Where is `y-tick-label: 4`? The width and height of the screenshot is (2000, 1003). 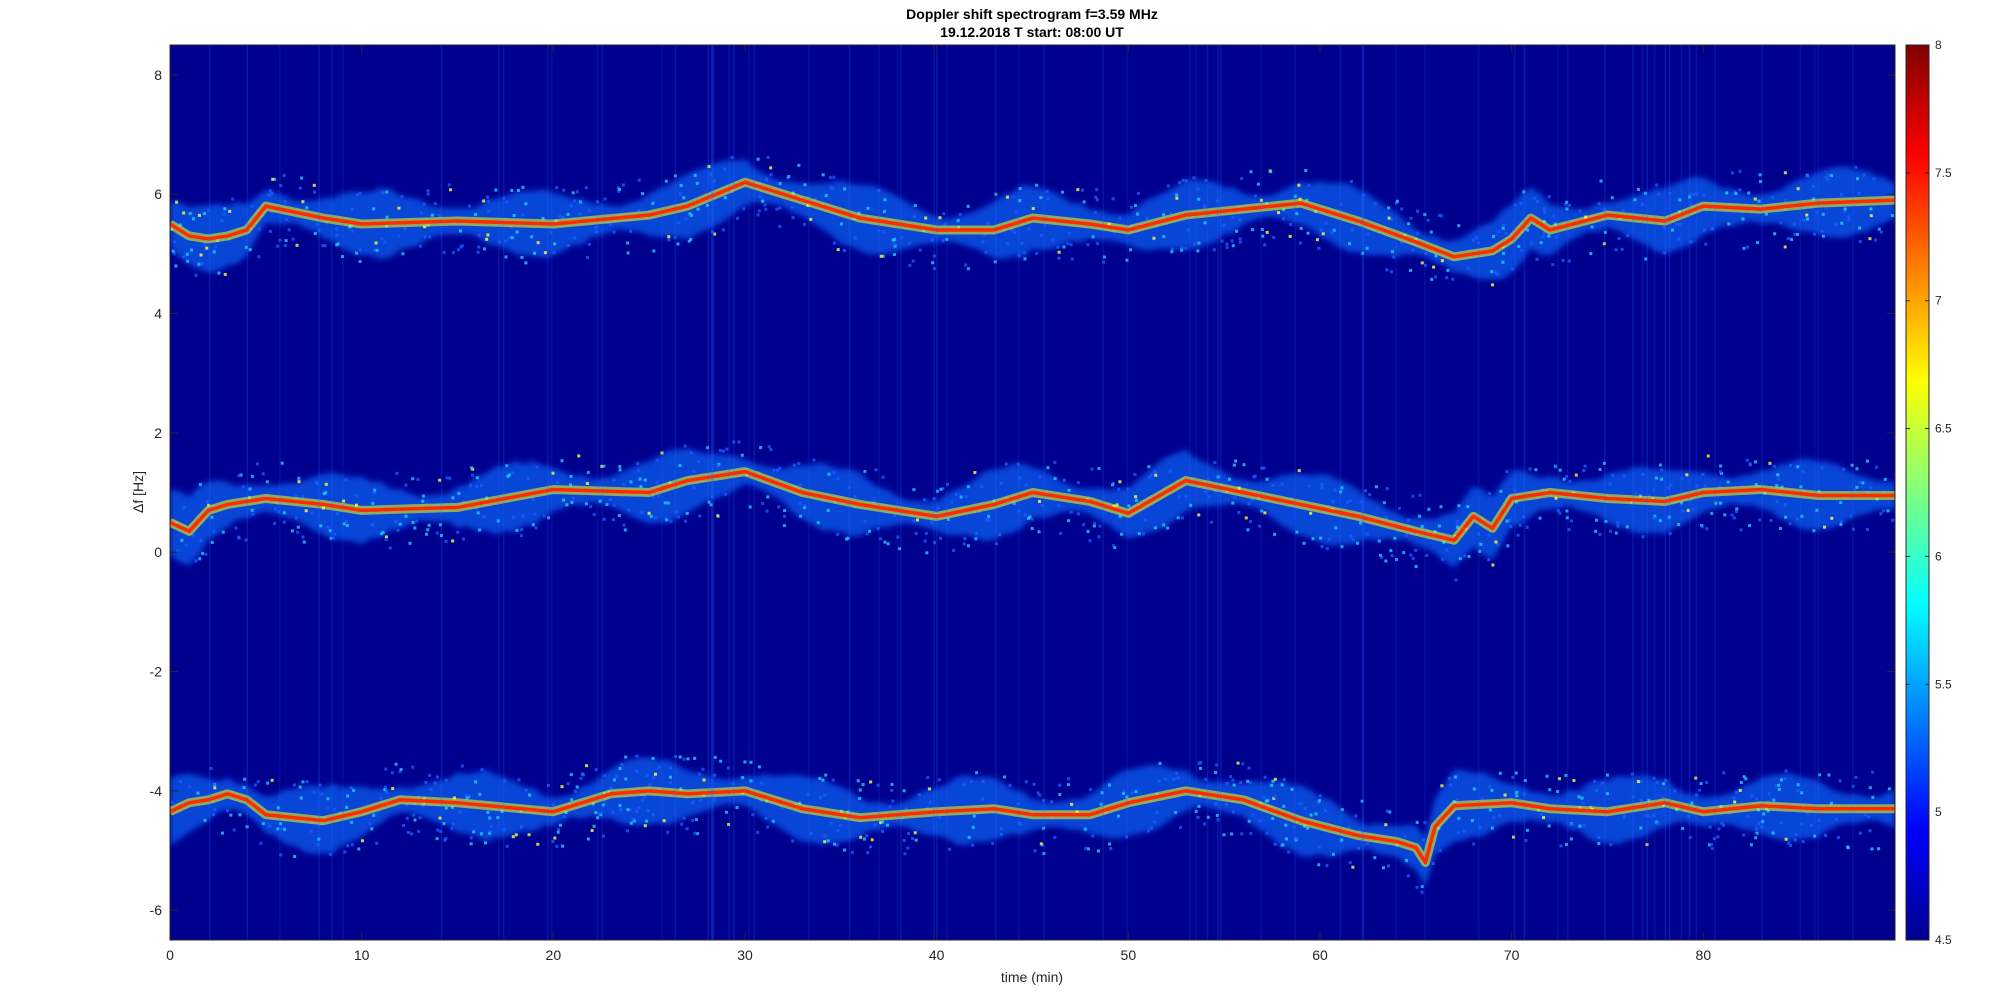 y-tick-label: 4 is located at coordinates (158, 314).